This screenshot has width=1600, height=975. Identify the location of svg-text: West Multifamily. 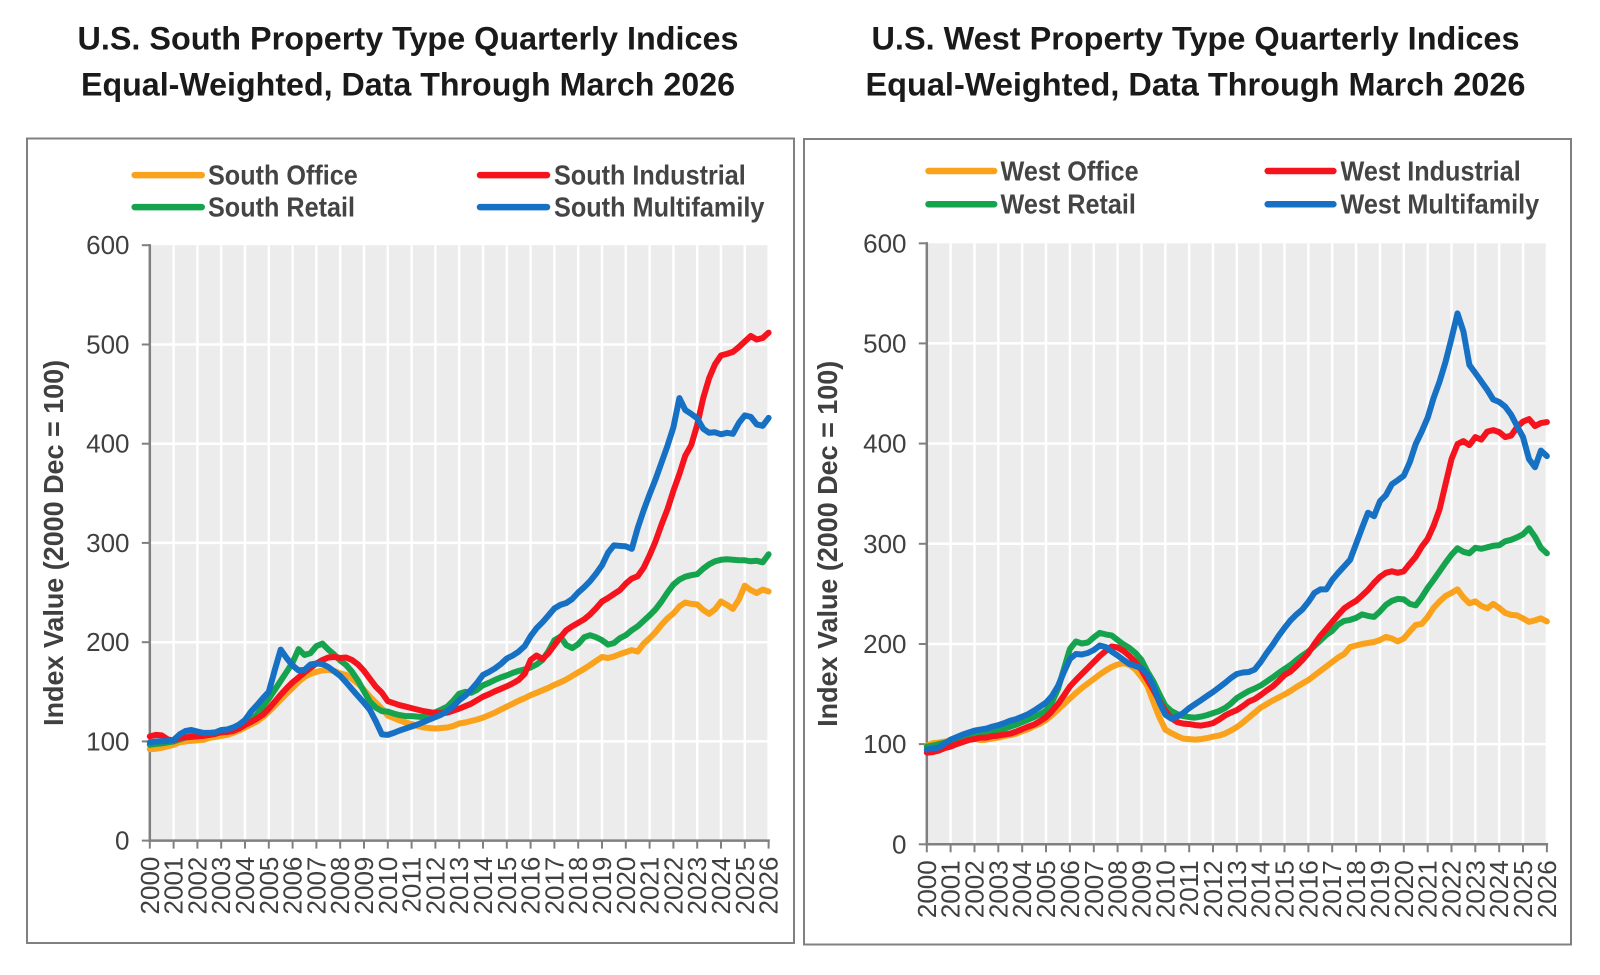
(1440, 204).